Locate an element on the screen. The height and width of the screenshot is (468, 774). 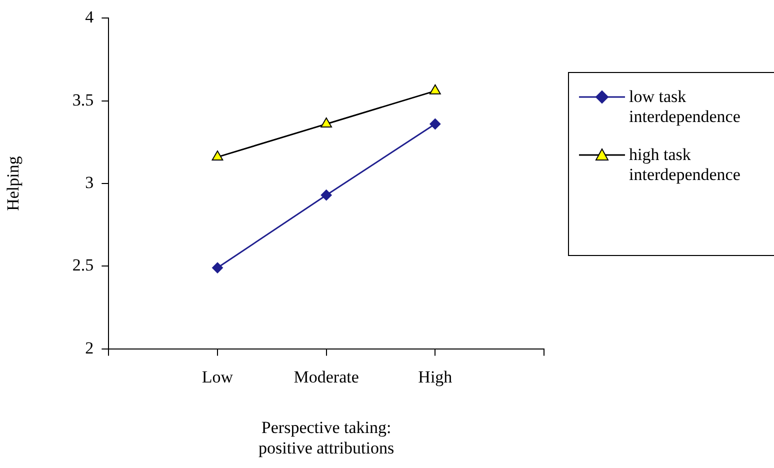
x-axis-title: Perspective taking: positive attributions is located at coordinates (326, 438).